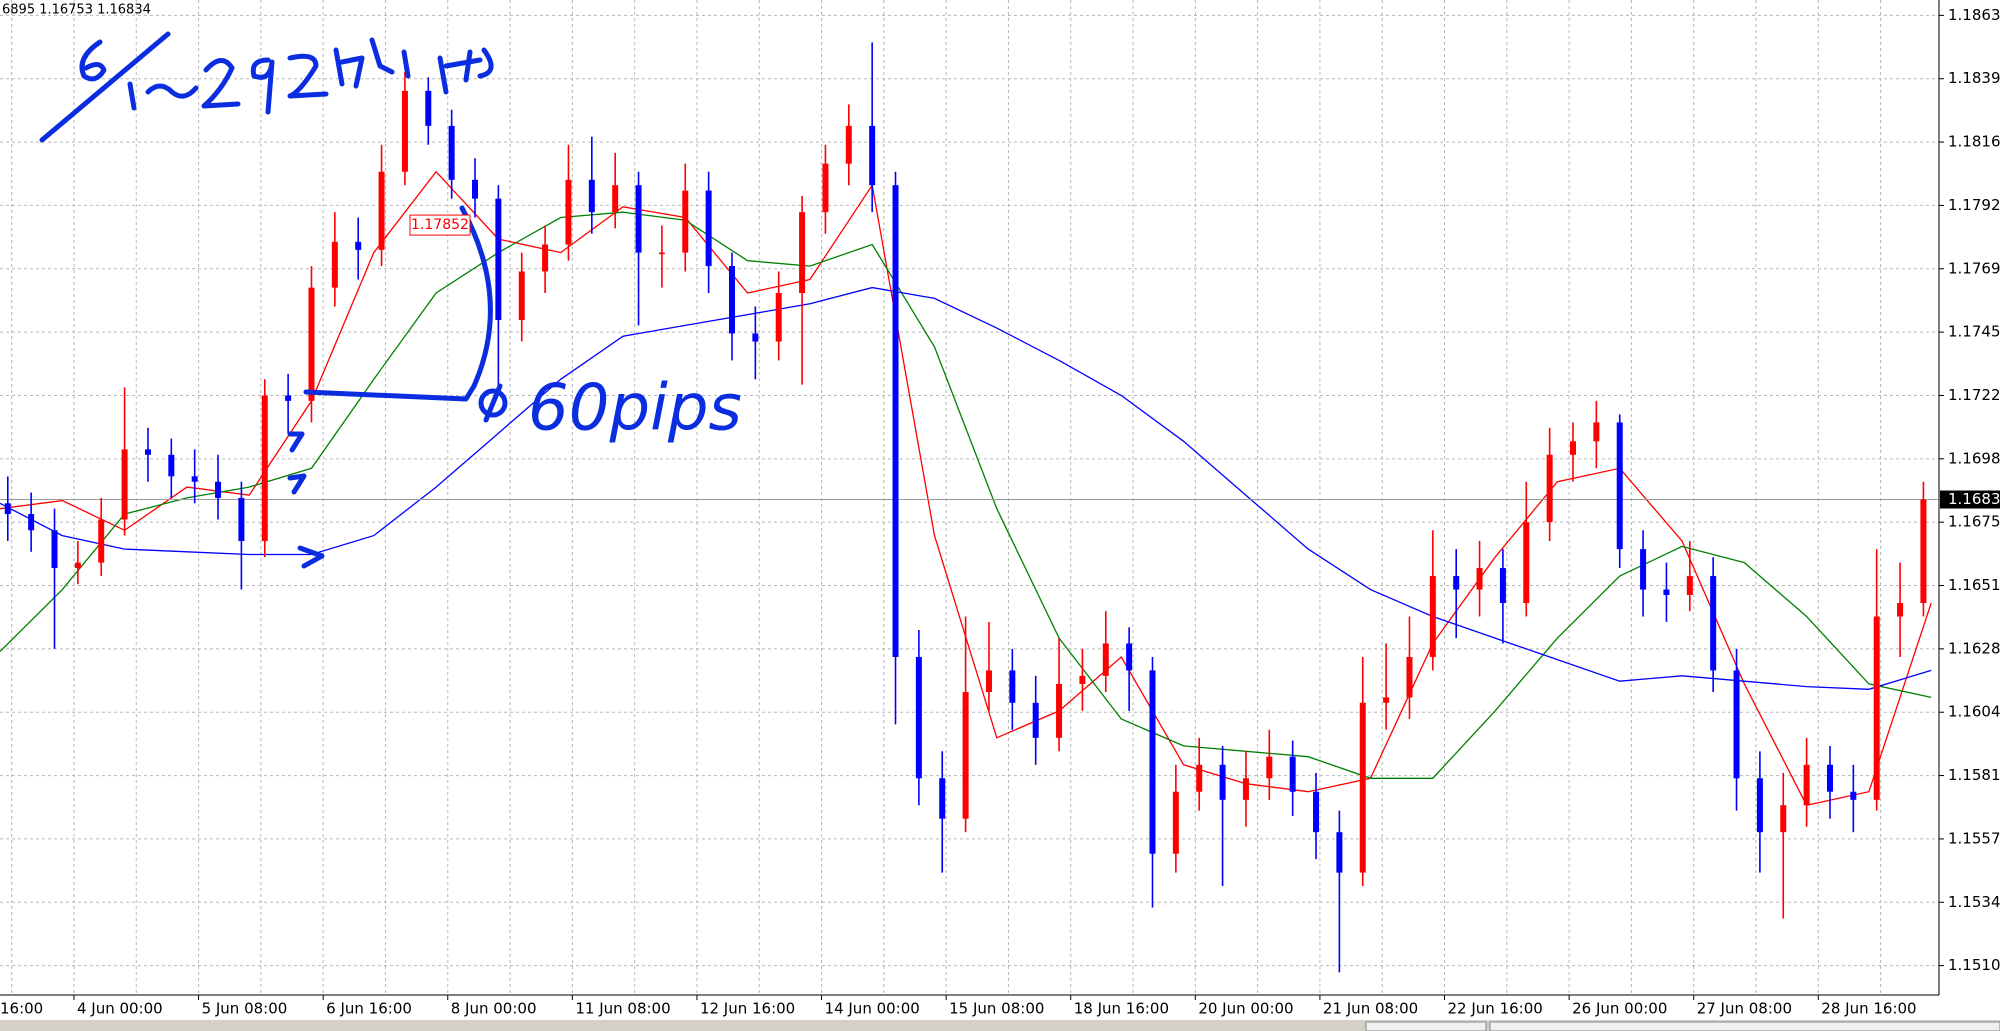 This screenshot has height=1031, width=2000. Describe the element at coordinates (1426, 1026) in the screenshot. I see `tab` at that location.